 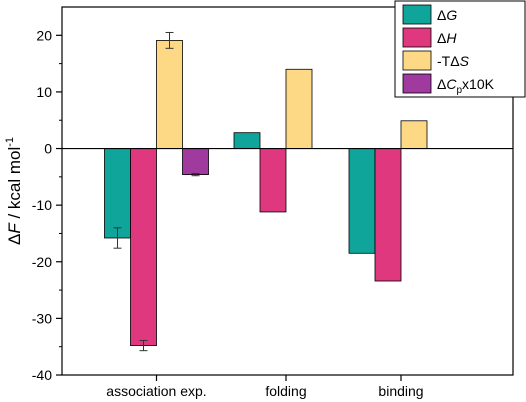 I want to click on x-category-label-2: folding, so click(x=285, y=391).